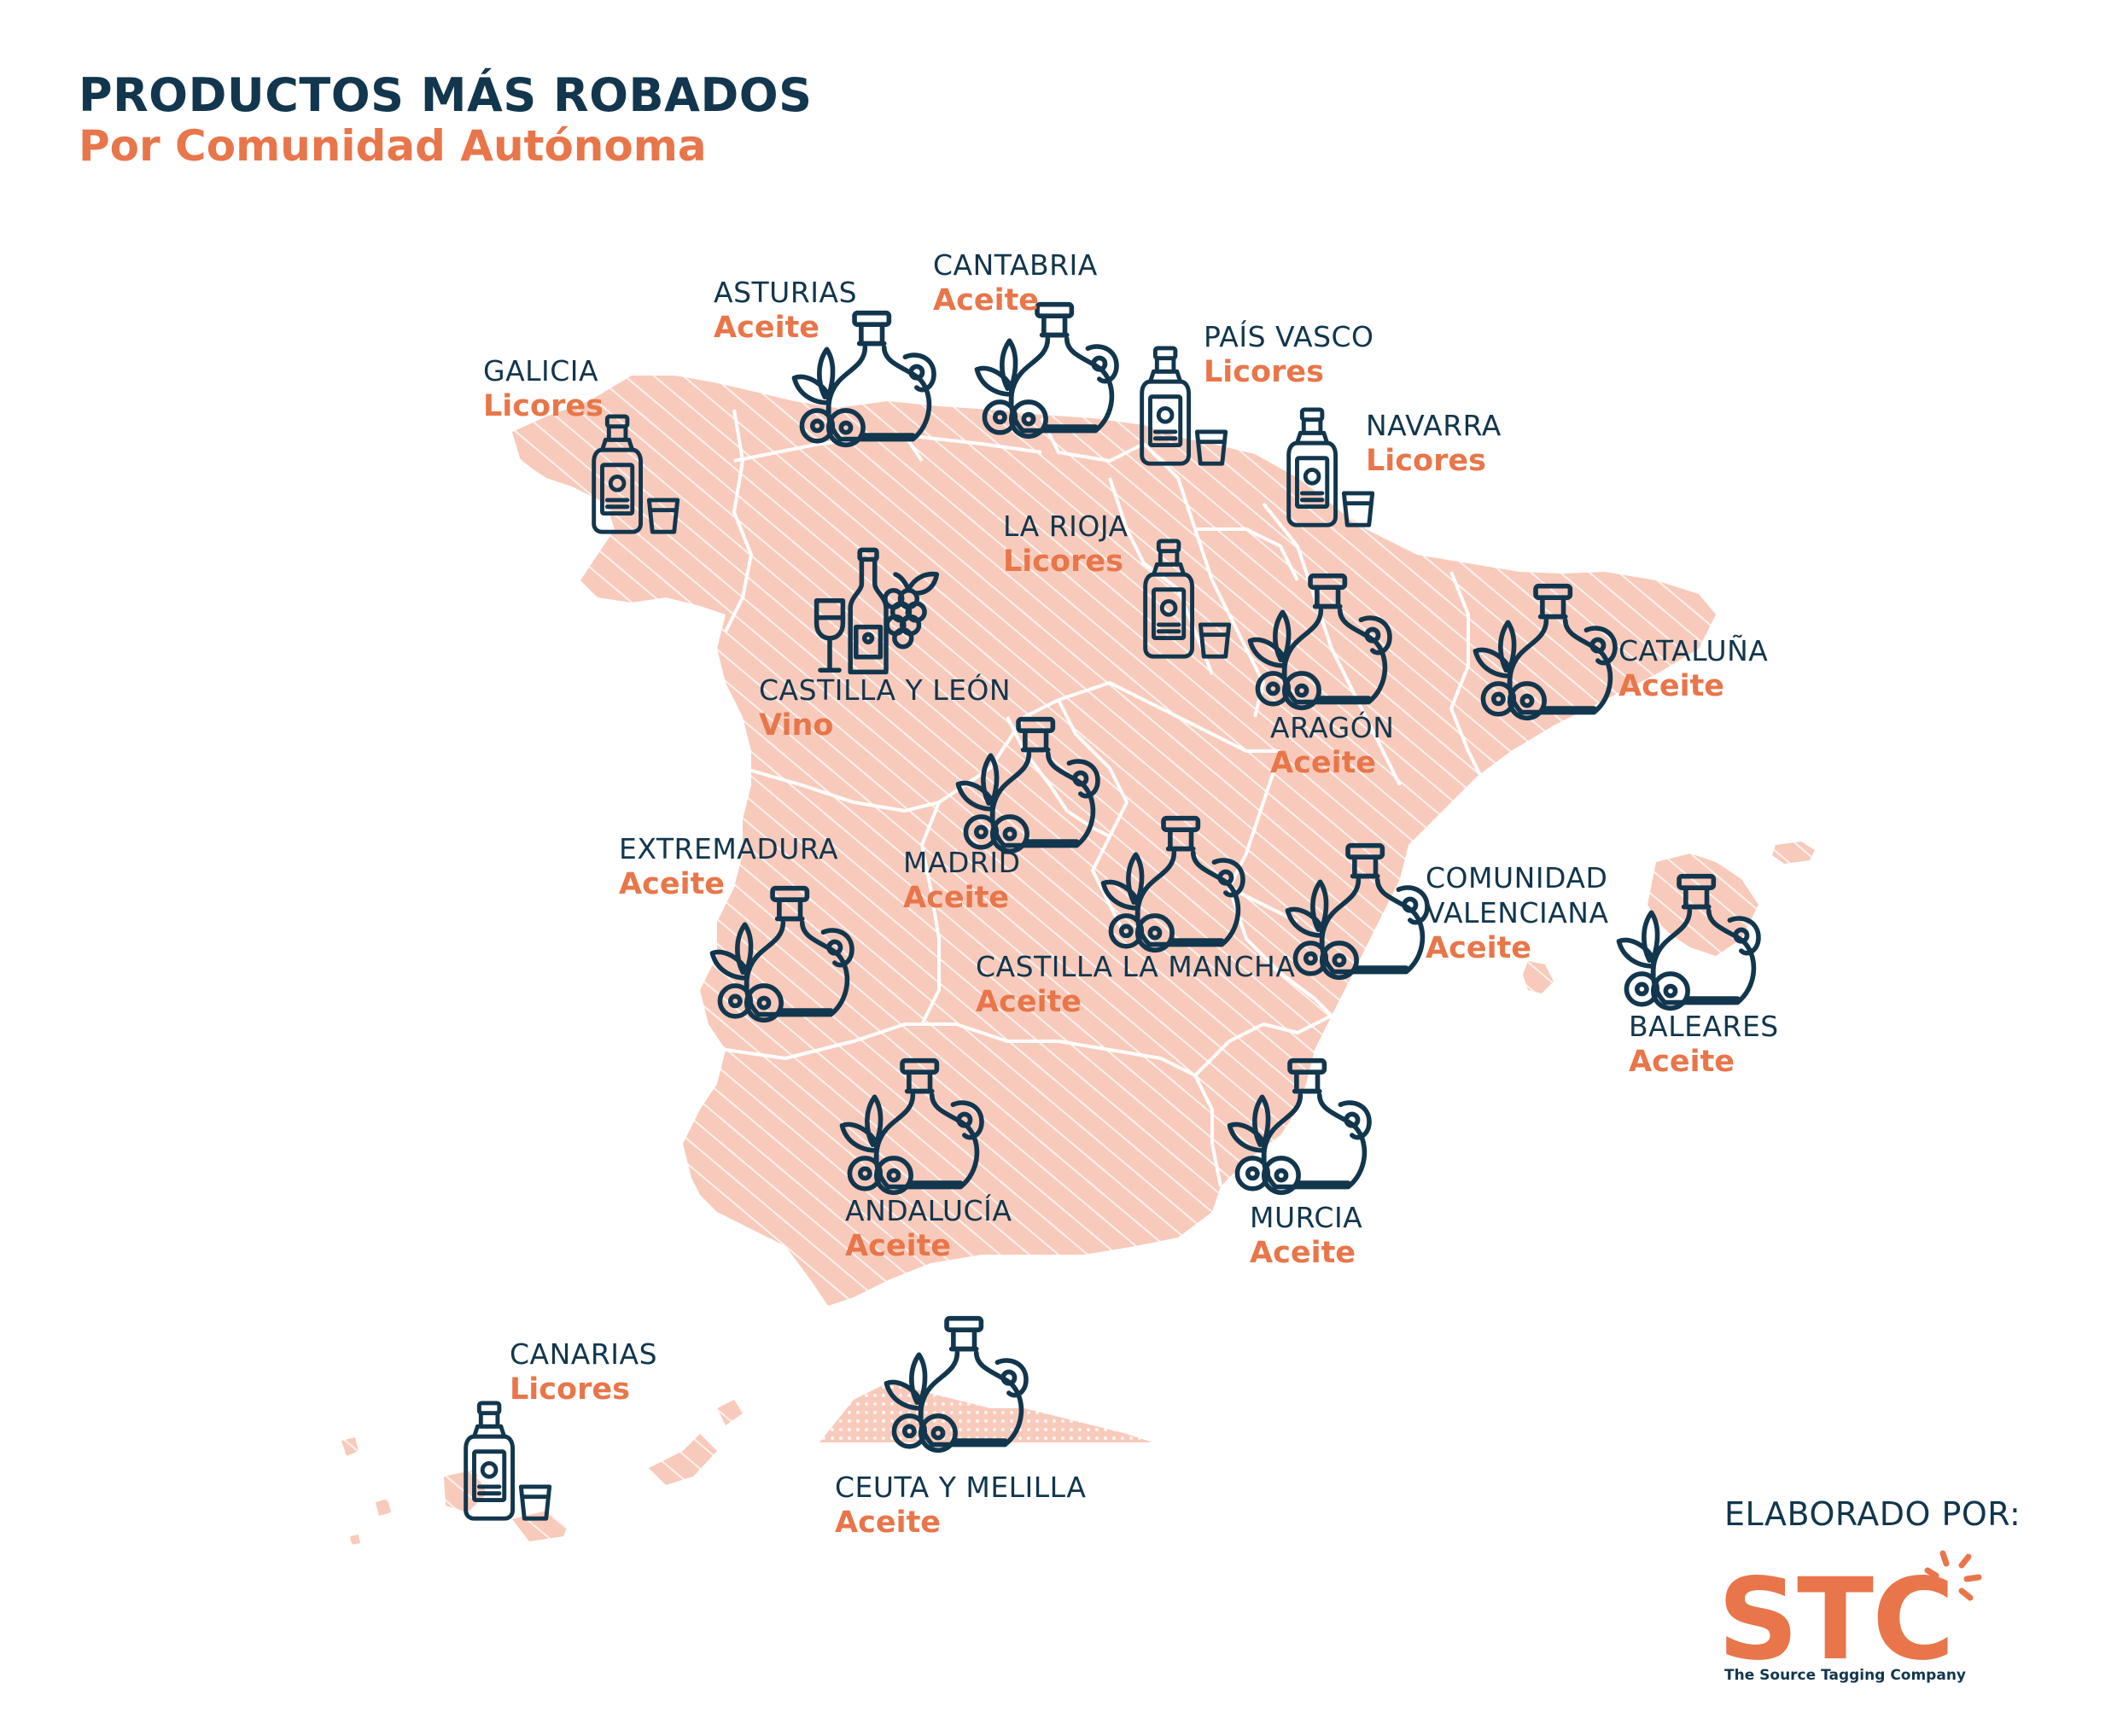 The width and height of the screenshot is (2117, 1736). What do you see at coordinates (885, 708) in the screenshot?
I see `region-label-castilla-leon: CASTILLA Y LEÓN Vino` at bounding box center [885, 708].